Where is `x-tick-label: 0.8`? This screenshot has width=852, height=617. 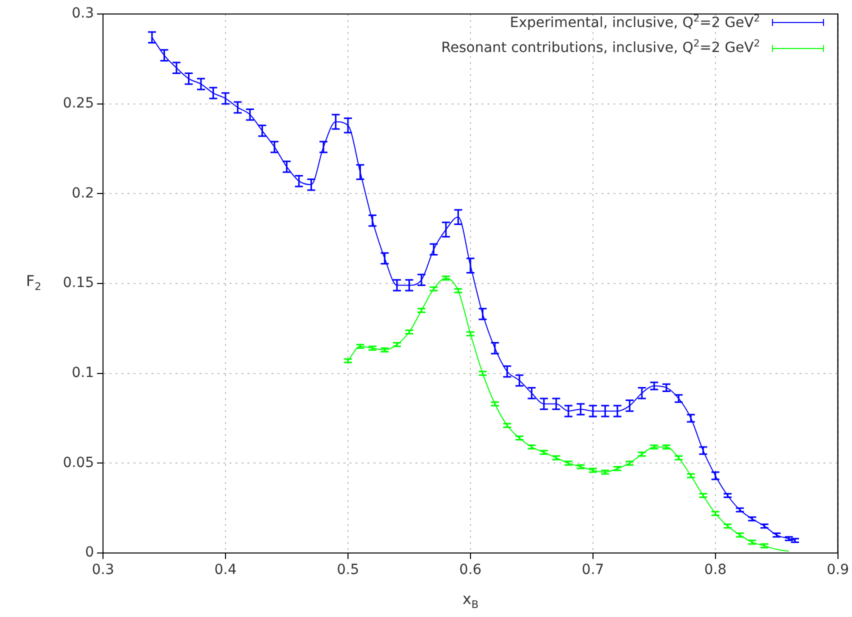
x-tick-label: 0.8 is located at coordinates (715, 570).